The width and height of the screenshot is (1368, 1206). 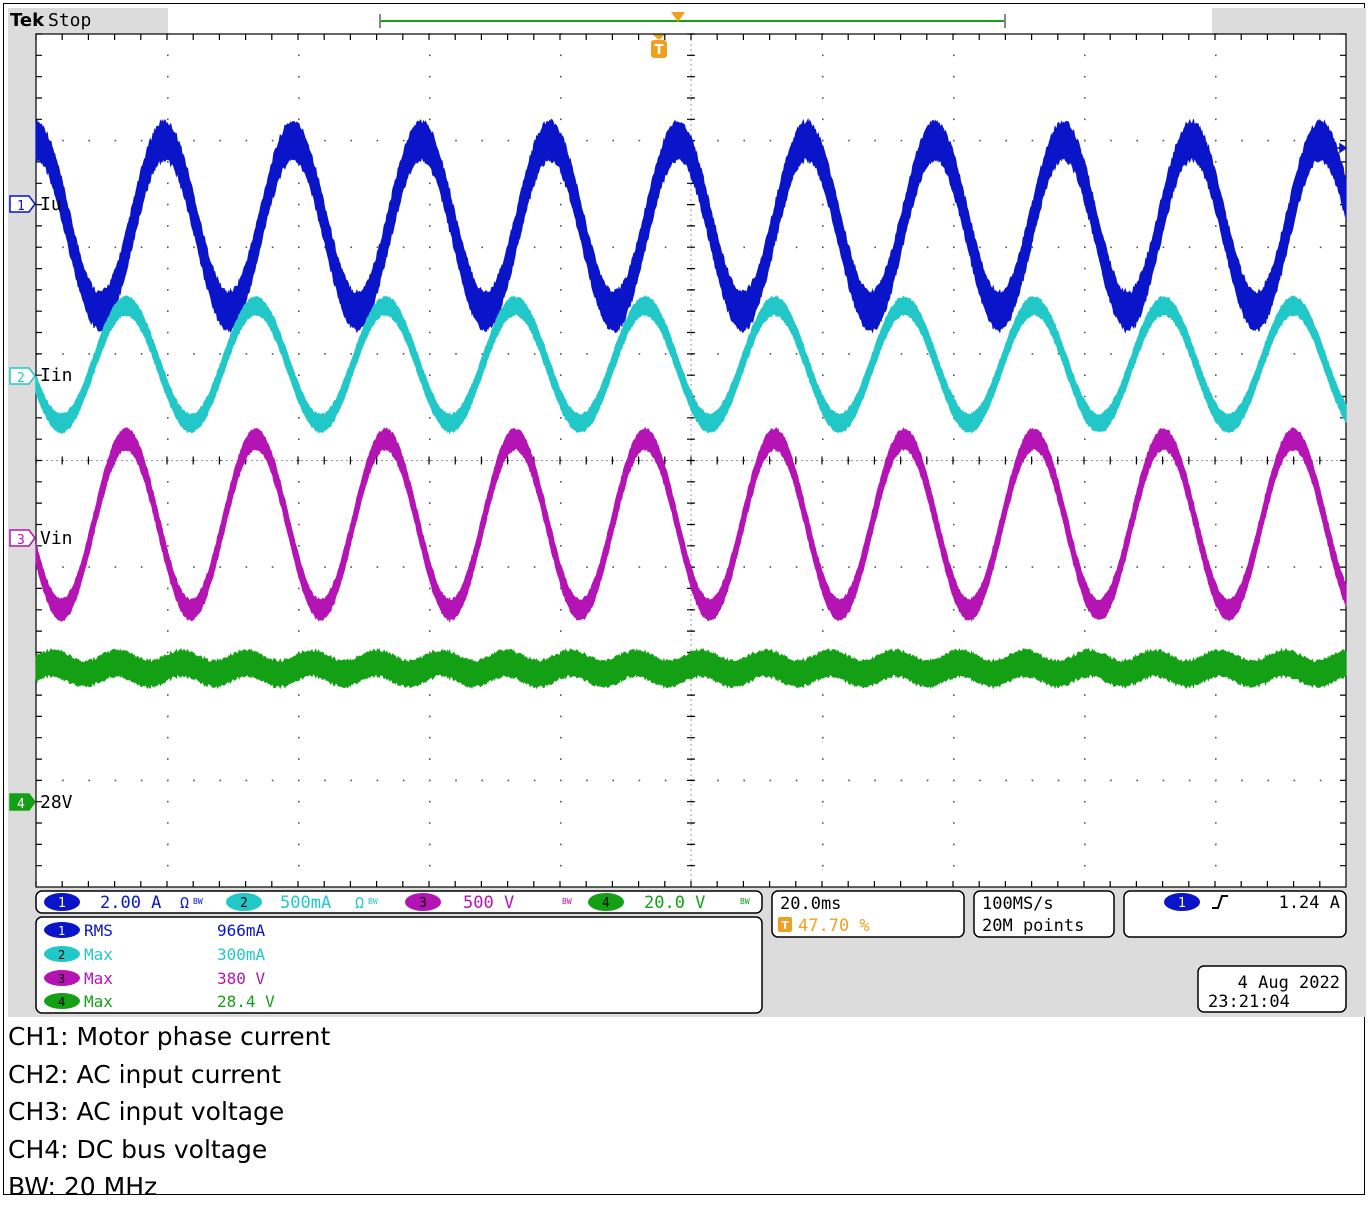 I want to click on ch1-scale: 2.00 A, so click(x=130, y=903).